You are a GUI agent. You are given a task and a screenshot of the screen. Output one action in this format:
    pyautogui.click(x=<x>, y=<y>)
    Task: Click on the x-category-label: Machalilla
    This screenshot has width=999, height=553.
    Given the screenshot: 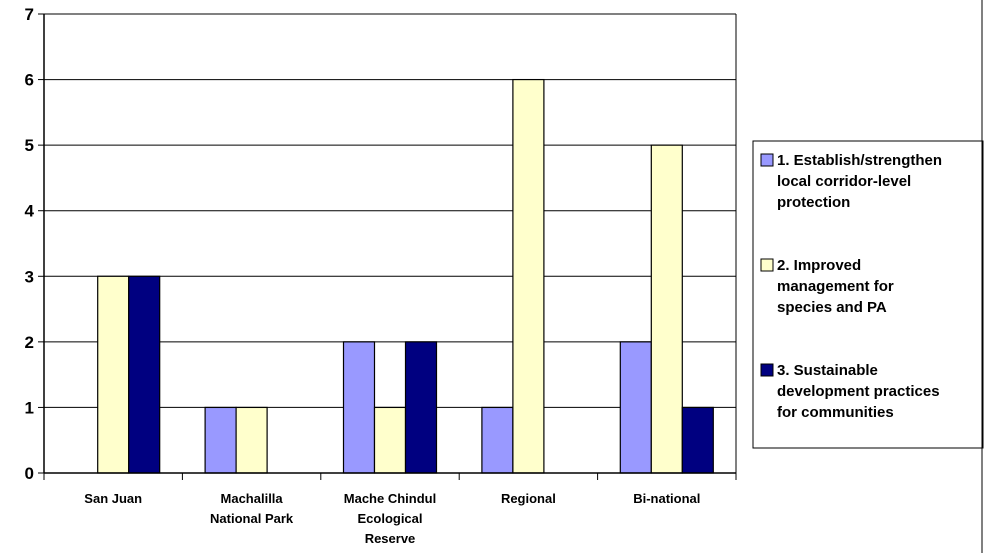 What is the action you would take?
    pyautogui.click(x=252, y=498)
    